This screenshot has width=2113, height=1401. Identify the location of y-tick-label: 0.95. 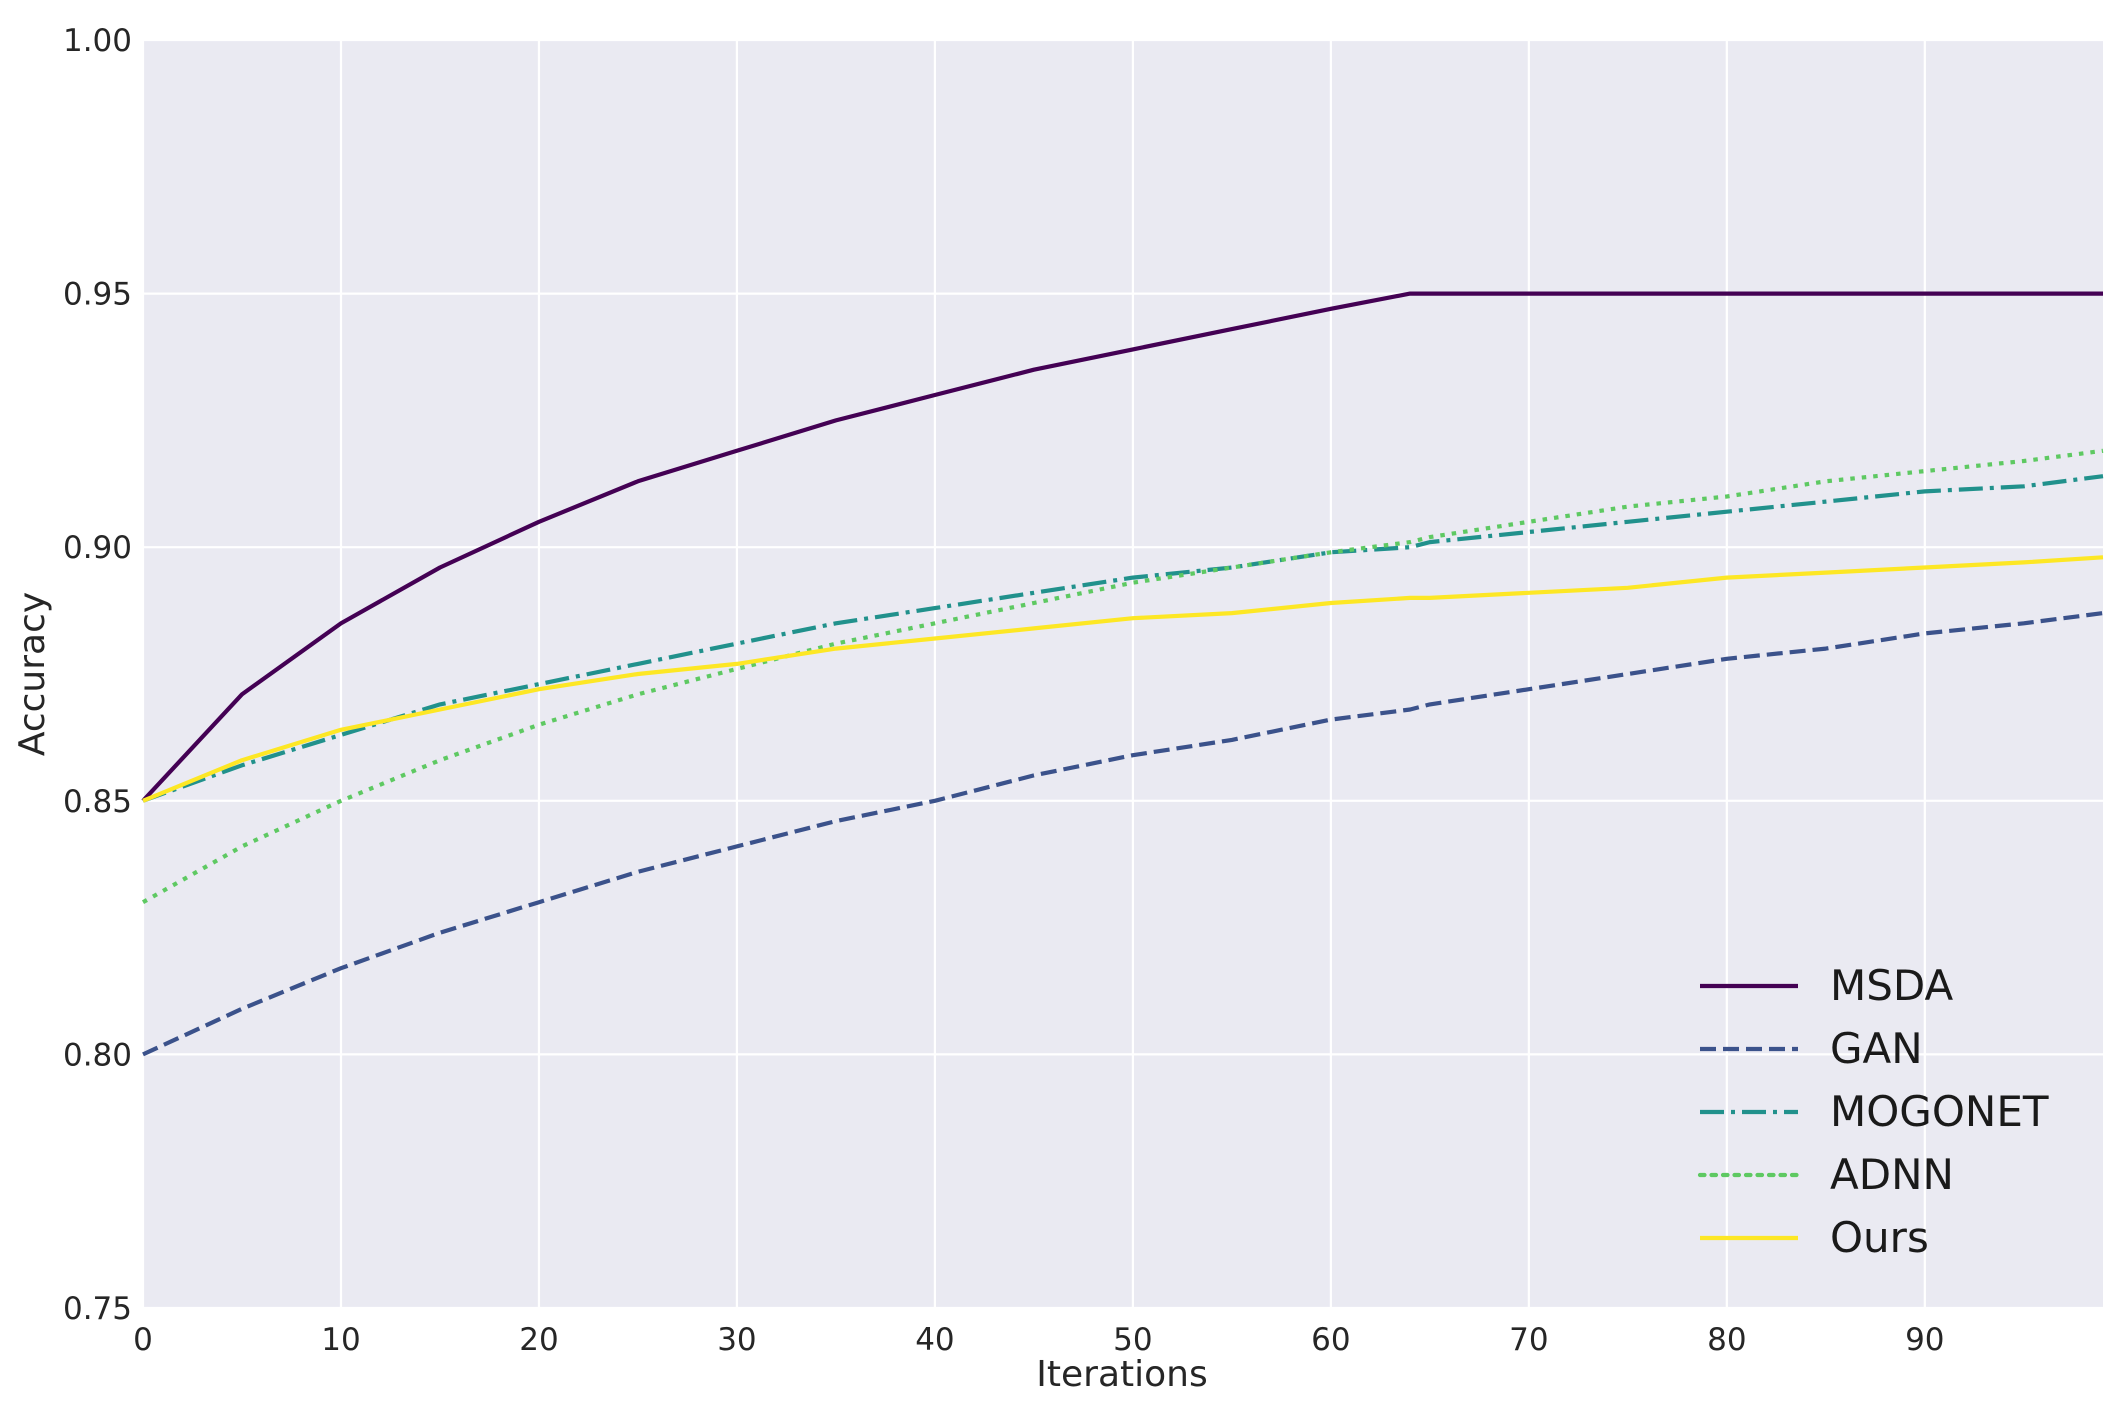
(97, 295).